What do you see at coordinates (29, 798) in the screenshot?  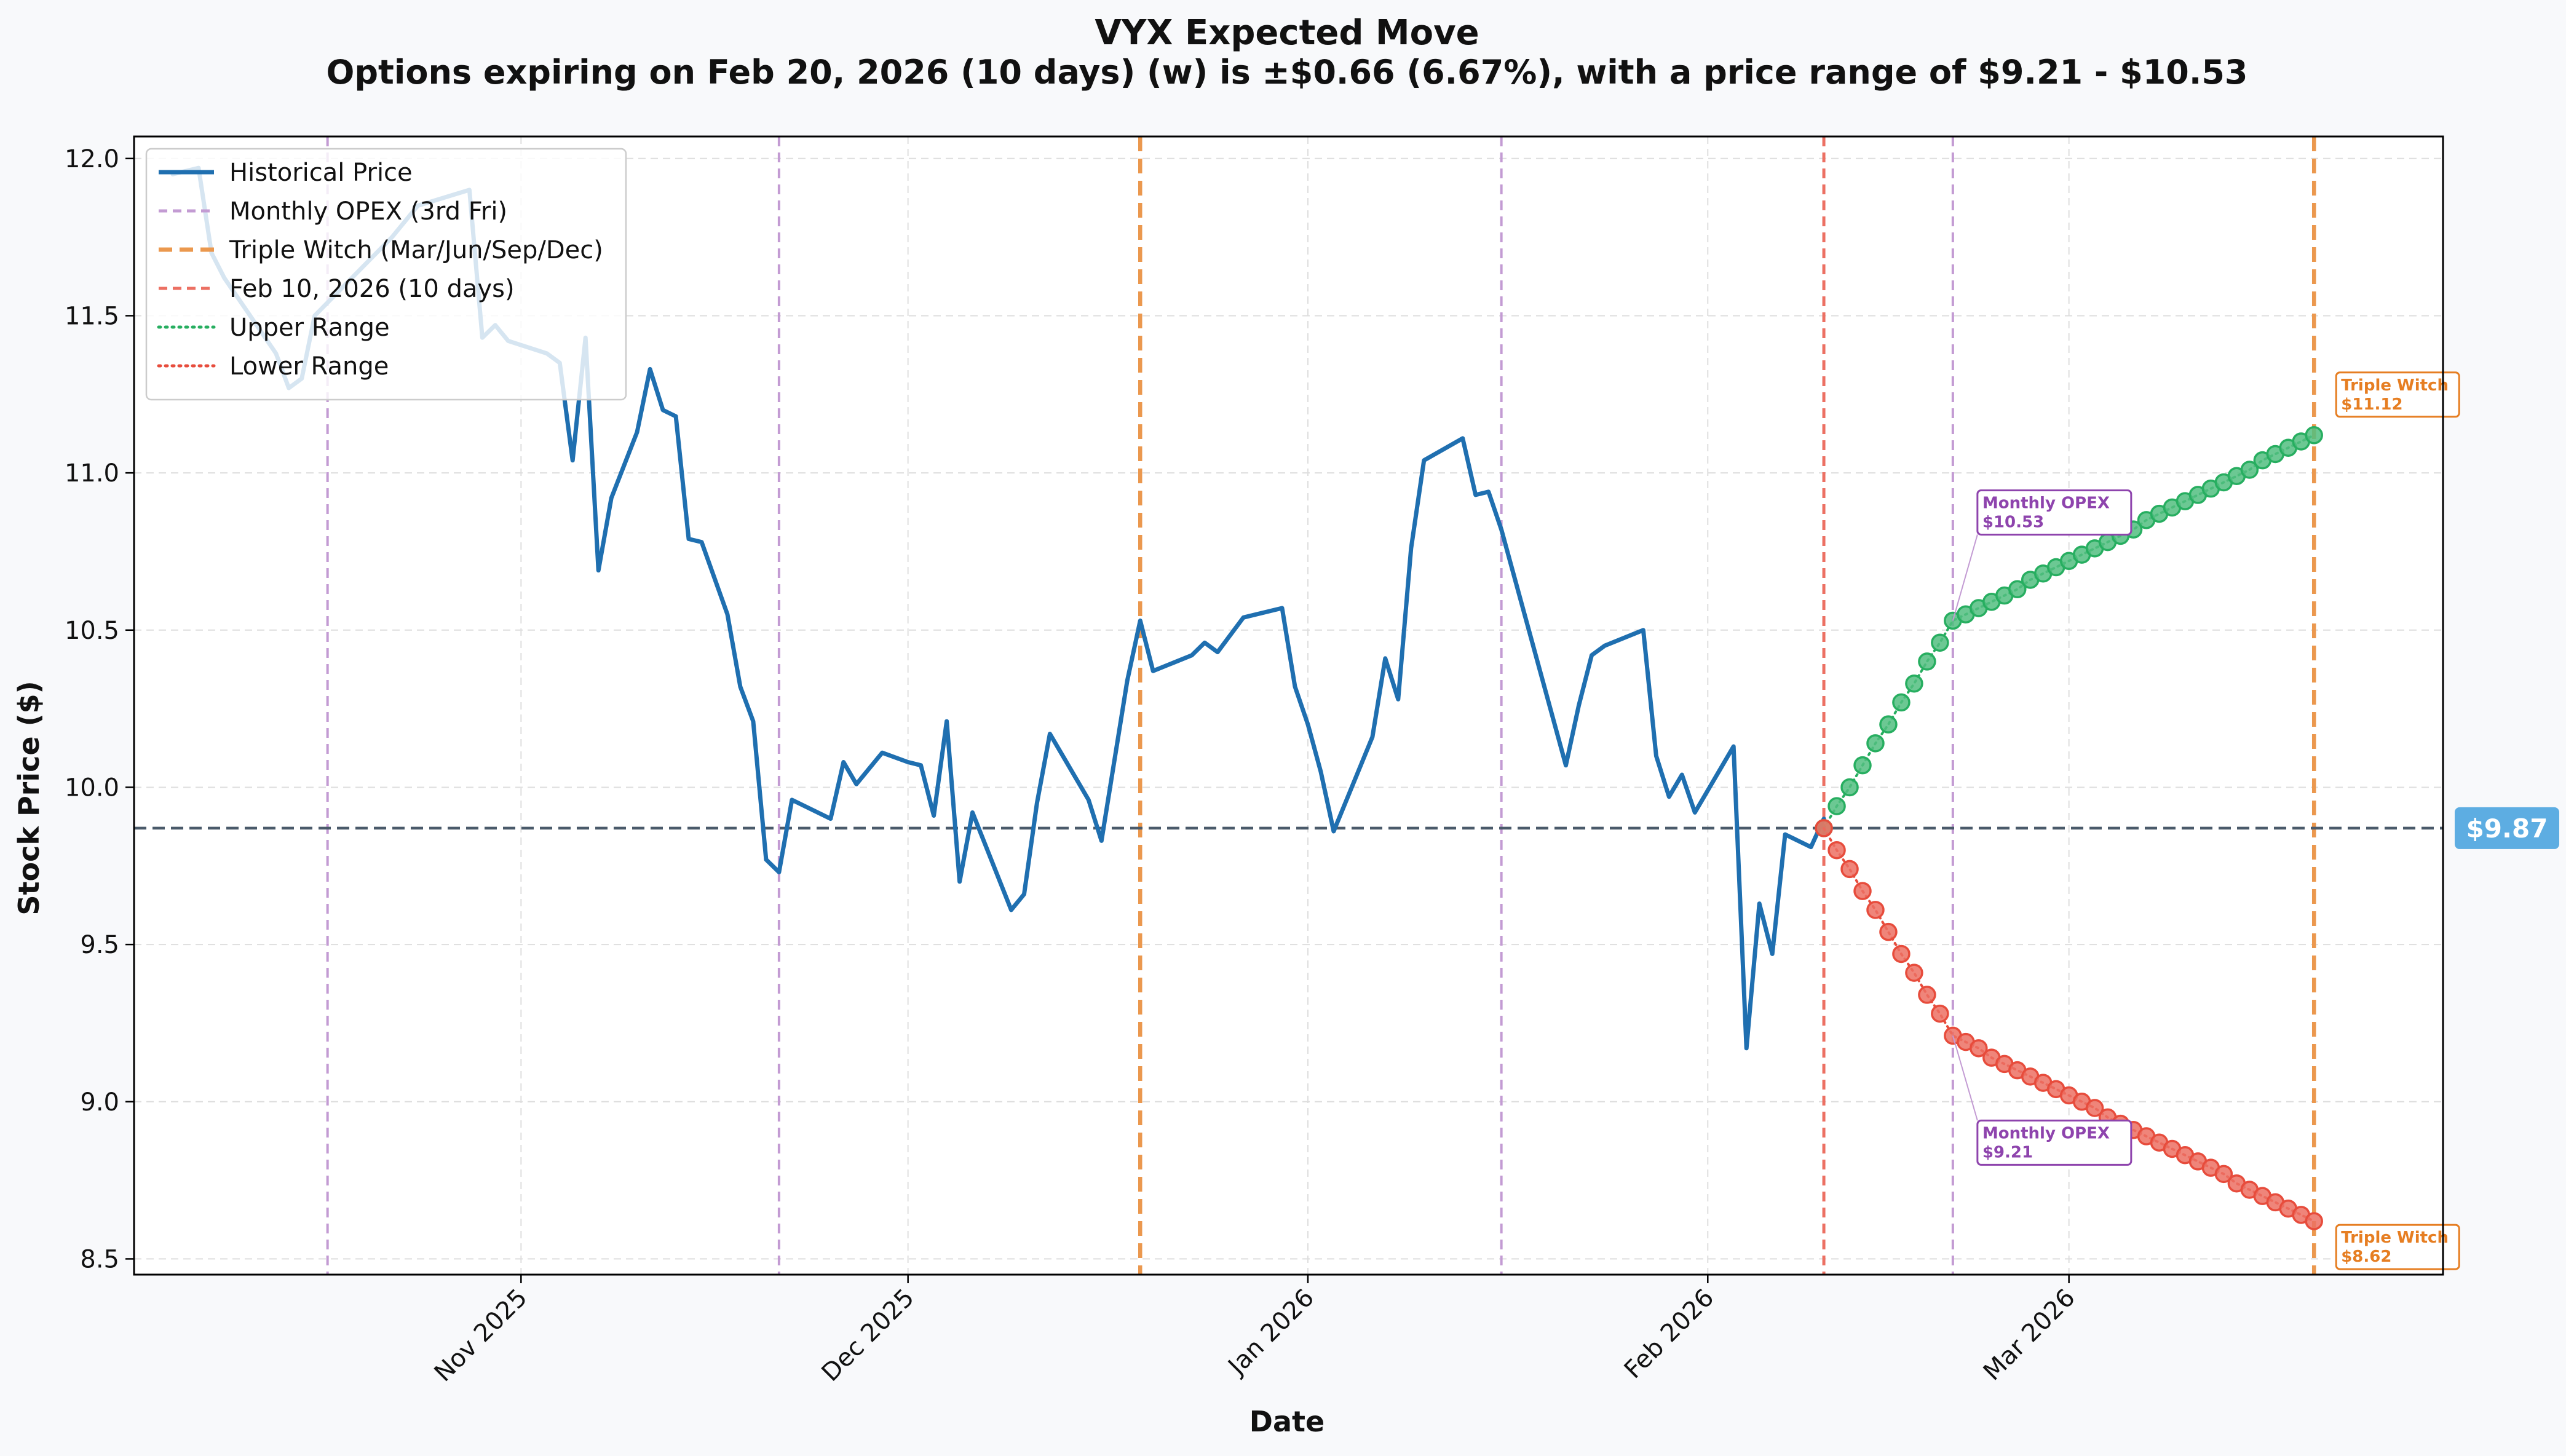 I see `y-axis-label: Stock Price ($)` at bounding box center [29, 798].